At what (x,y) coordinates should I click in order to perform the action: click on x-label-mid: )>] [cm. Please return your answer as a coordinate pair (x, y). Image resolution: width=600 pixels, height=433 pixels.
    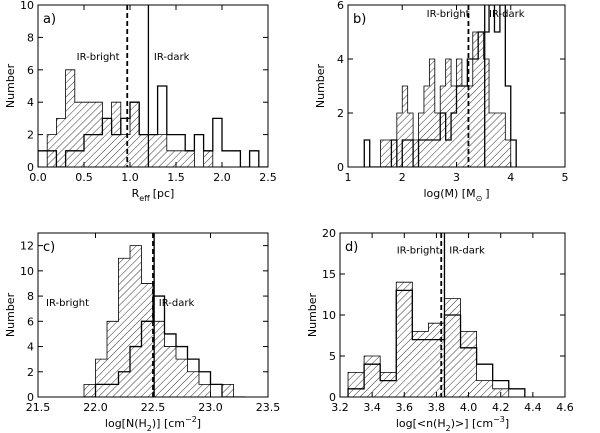
    Looking at the image, I should click on (472, 423).